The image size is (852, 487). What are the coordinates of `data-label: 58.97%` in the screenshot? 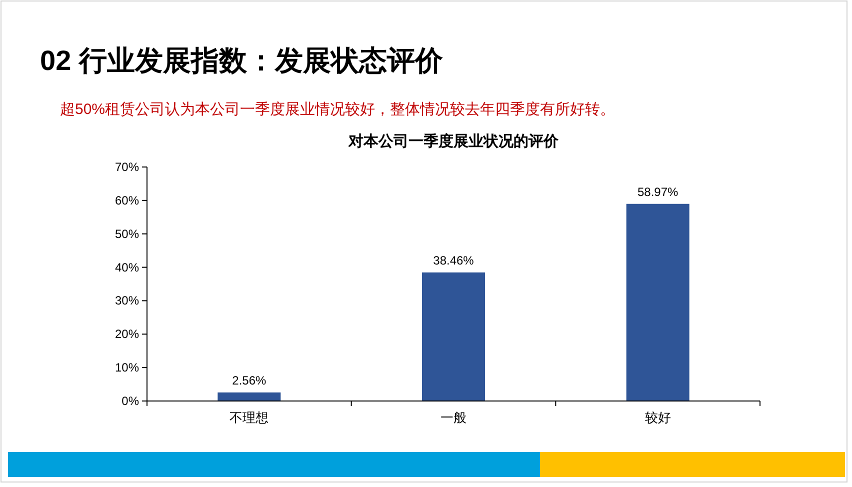 It's located at (658, 191).